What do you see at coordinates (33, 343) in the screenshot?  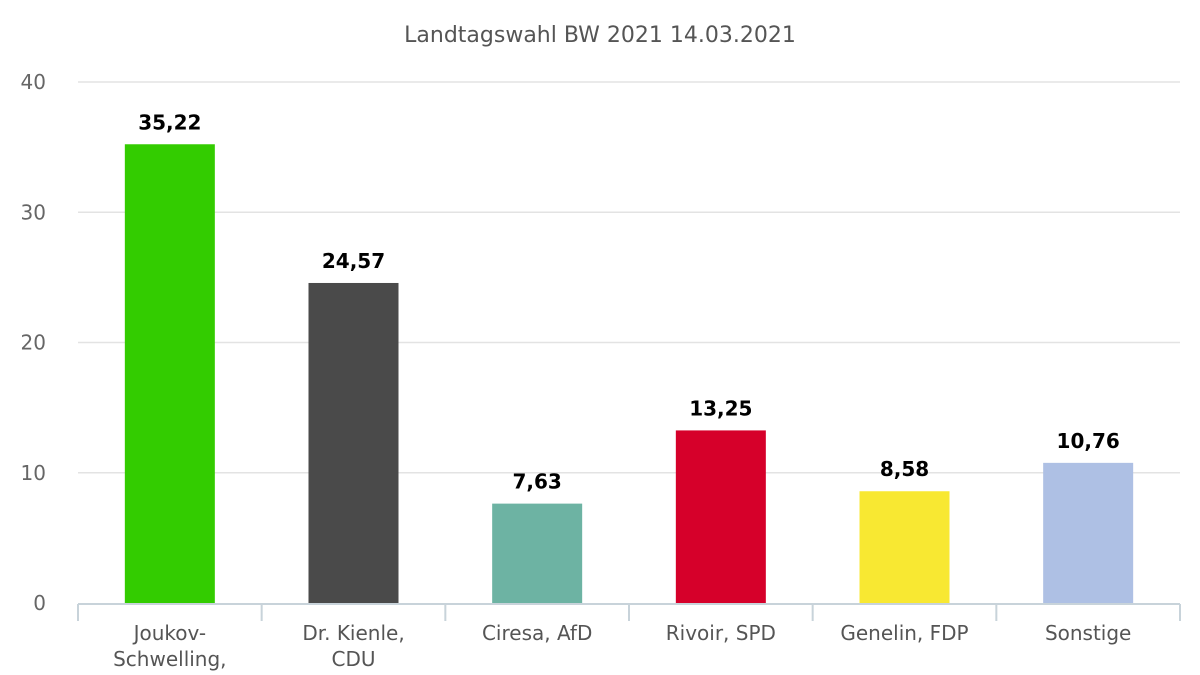 I see `y-tick-label: 20` at bounding box center [33, 343].